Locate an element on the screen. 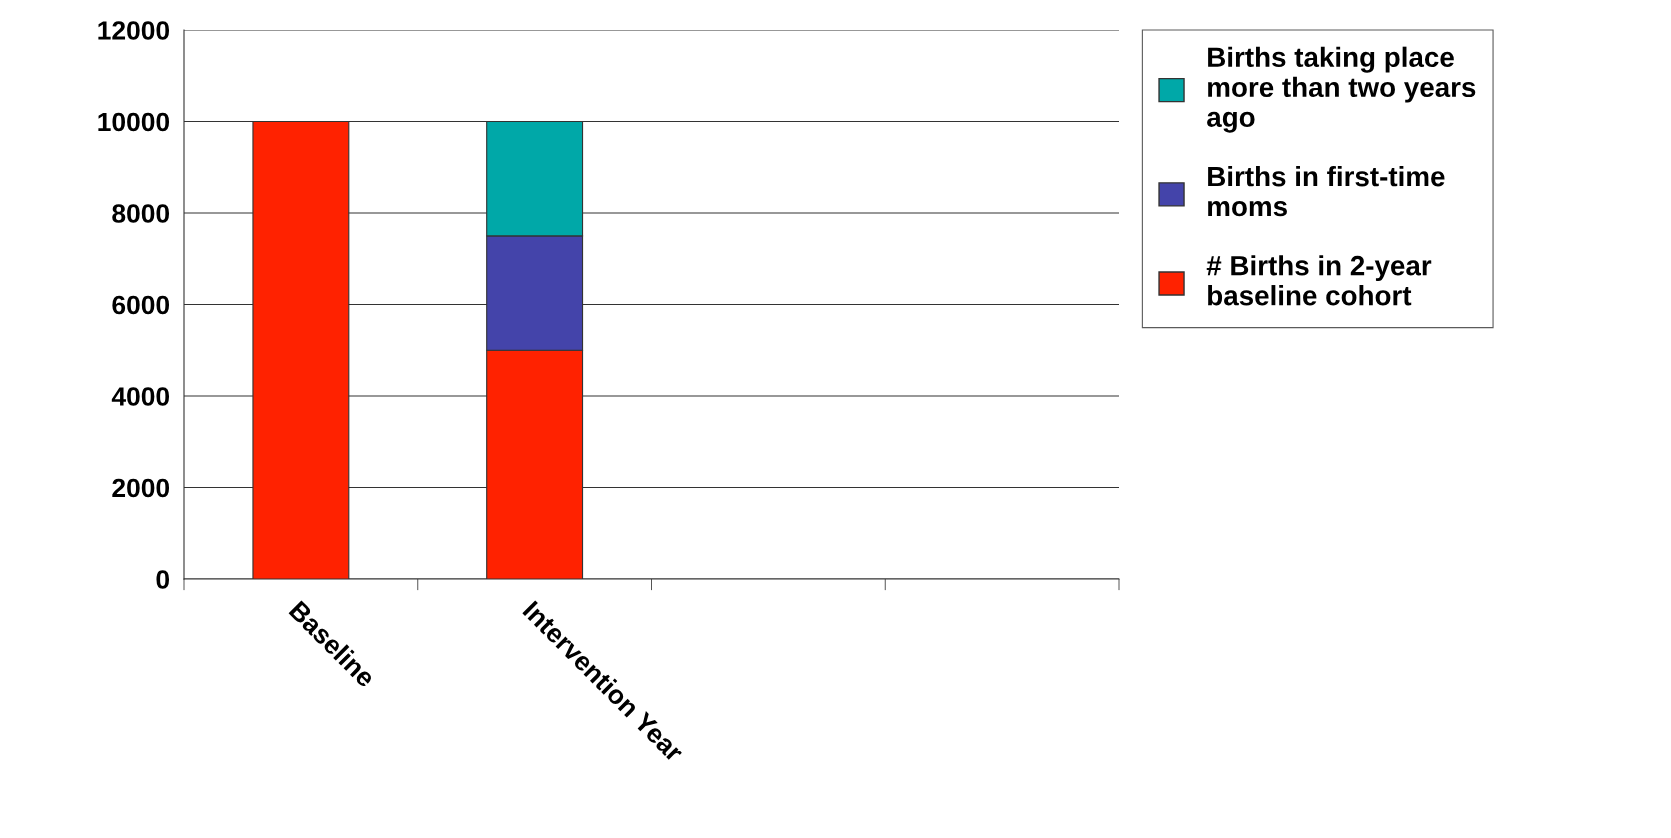  legend-label: Births in first-time moms is located at coordinates (1326, 191).